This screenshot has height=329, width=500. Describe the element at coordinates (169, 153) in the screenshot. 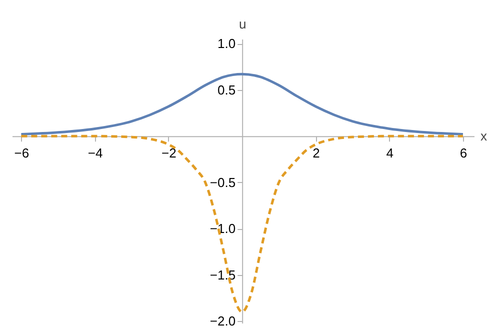

I see `x-tick-label: −2` at that location.